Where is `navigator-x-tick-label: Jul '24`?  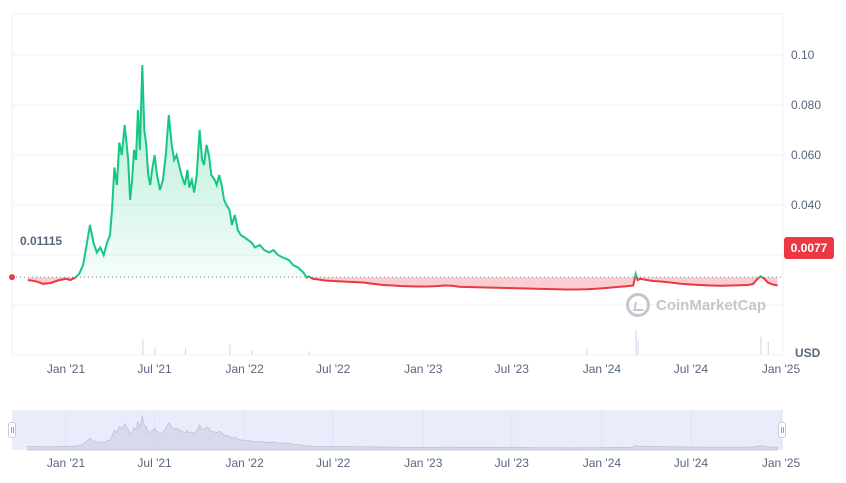 navigator-x-tick-label: Jul '24 is located at coordinates (691, 463).